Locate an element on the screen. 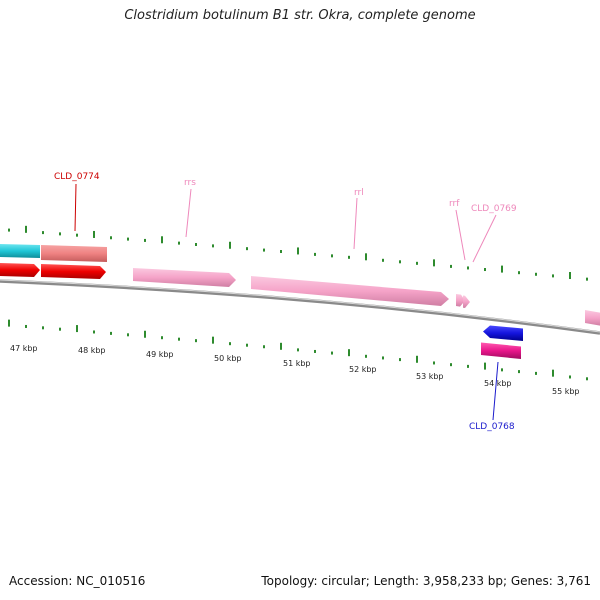  genome-backbone is located at coordinates (300, 307).